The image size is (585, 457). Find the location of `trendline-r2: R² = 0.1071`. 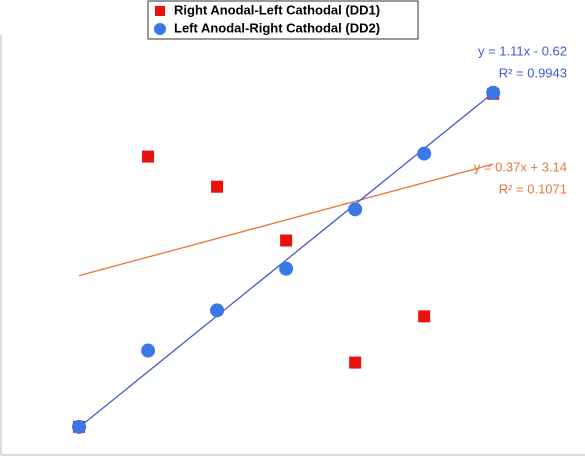

trendline-r2: R² = 0.1071 is located at coordinates (533, 188).